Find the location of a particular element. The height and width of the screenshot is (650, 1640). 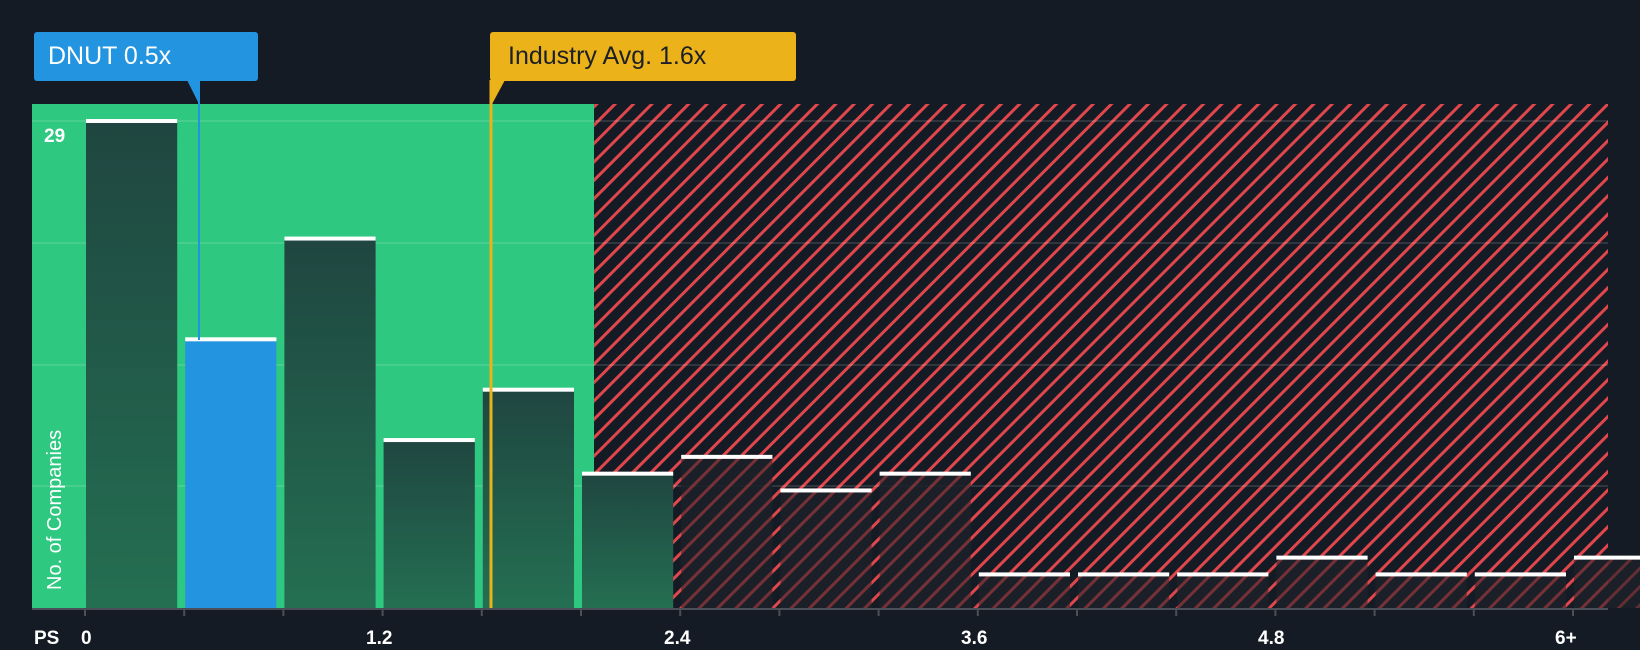

industry-callout-pointer is located at coordinates (498, 93).